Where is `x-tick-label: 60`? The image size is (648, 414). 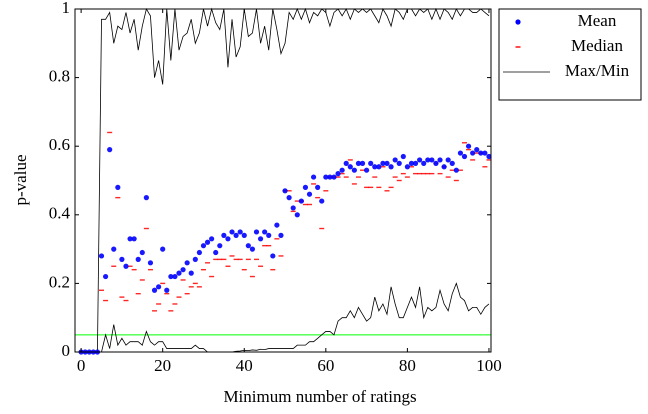 x-tick-label: 60 is located at coordinates (325, 365).